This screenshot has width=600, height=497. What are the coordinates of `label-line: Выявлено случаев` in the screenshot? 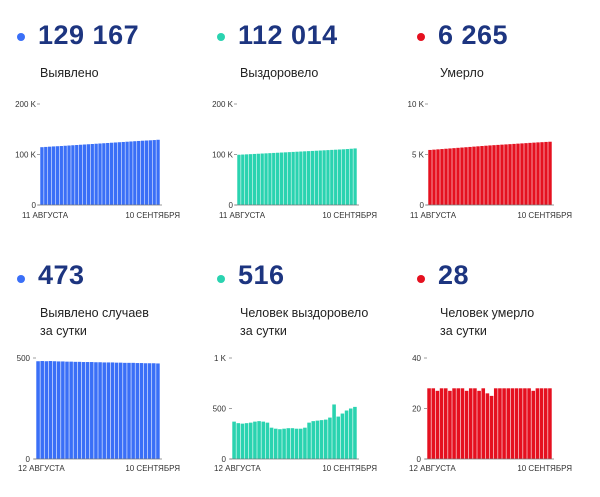 It's located at (94, 313).